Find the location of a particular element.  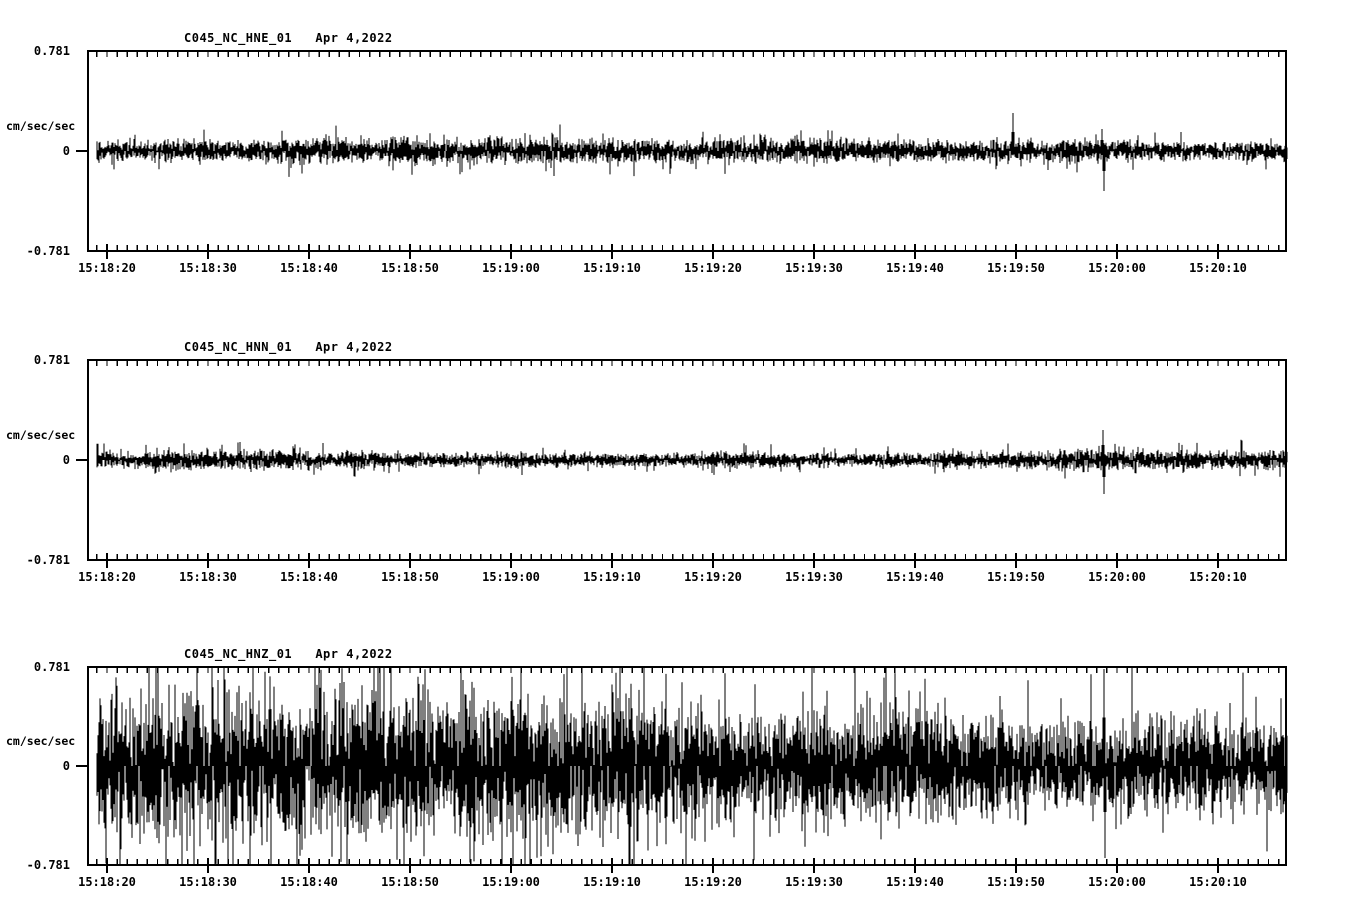

panel-hne-ytick-max: 0.781 is located at coordinates (51, 51).